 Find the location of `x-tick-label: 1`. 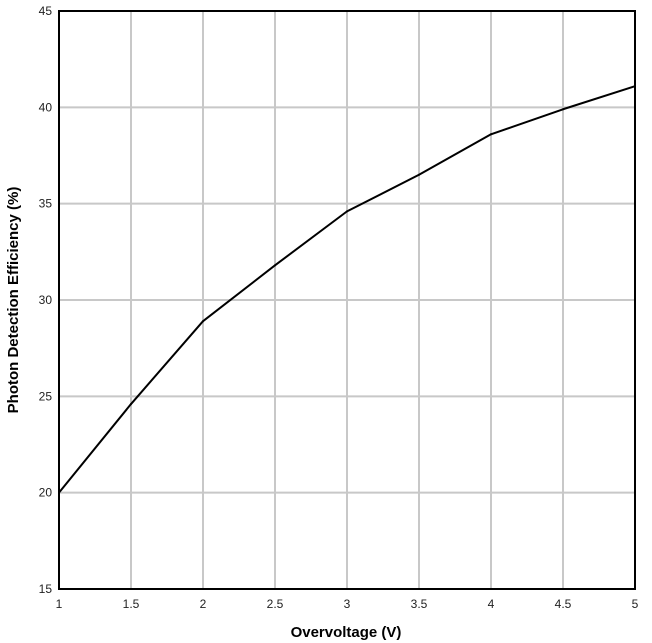

x-tick-label: 1 is located at coordinates (59, 604).